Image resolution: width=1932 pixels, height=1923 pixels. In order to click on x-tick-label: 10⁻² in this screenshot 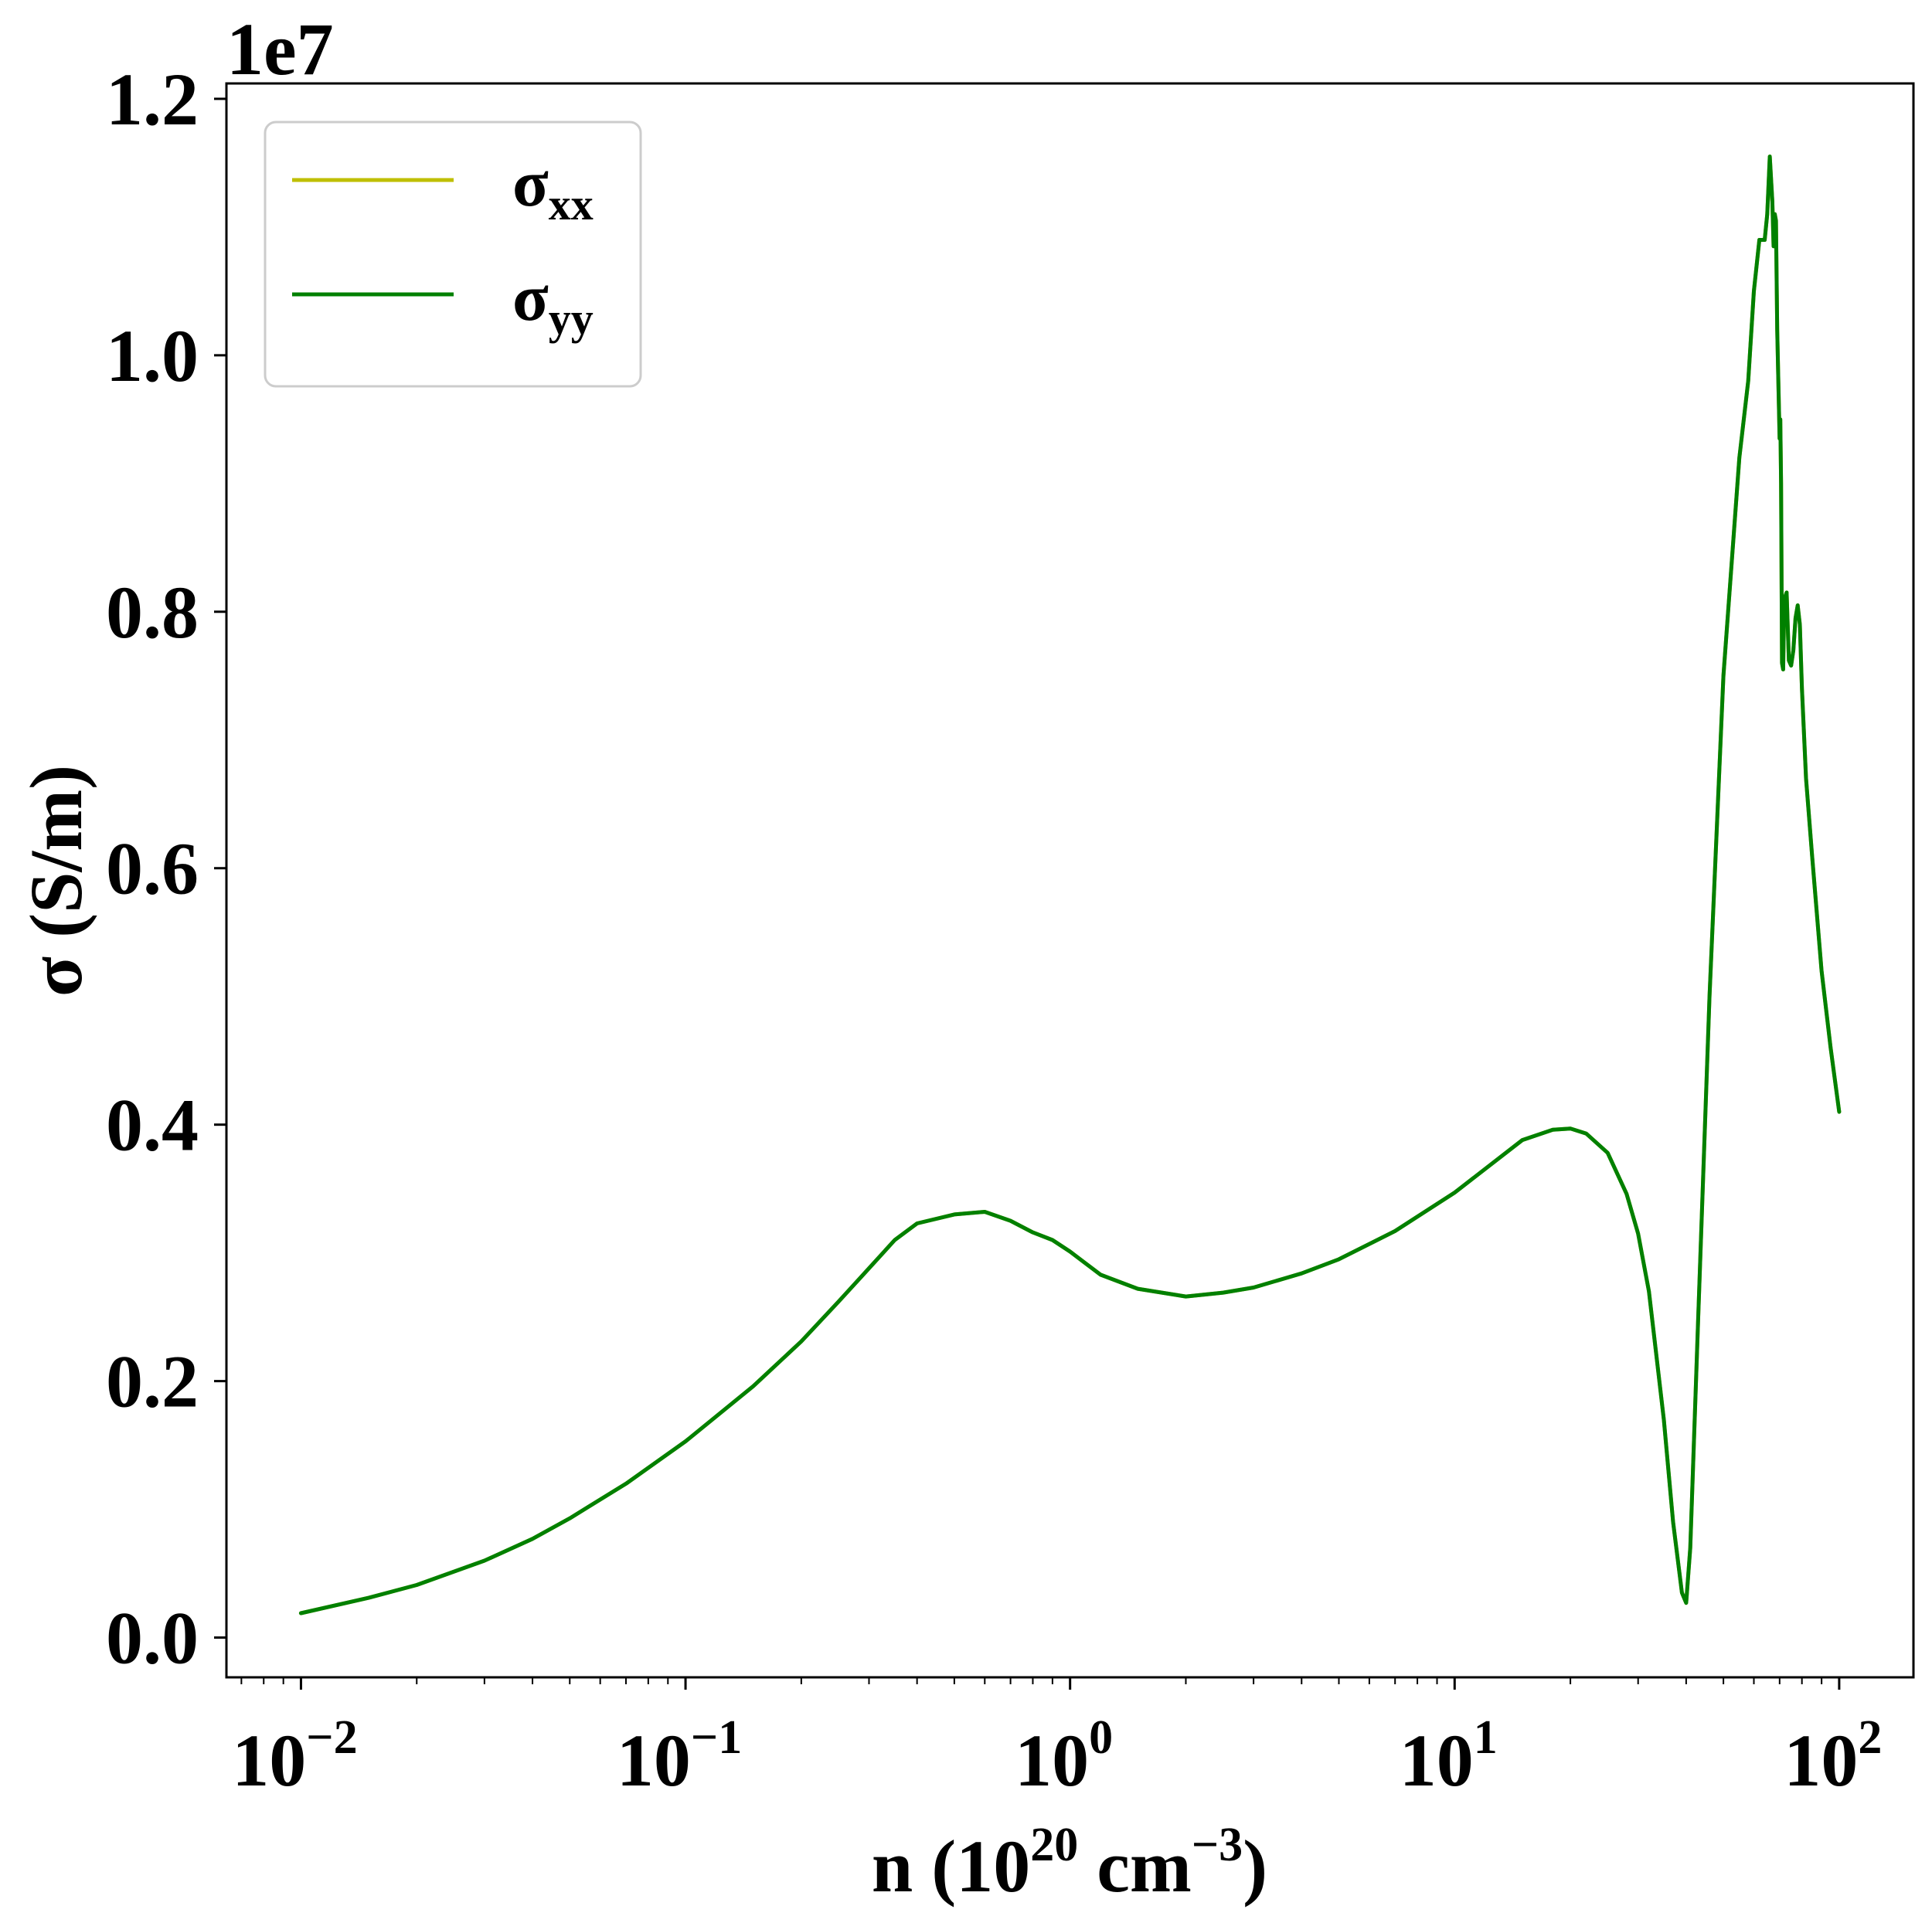, I will do `click(294, 1756)`.